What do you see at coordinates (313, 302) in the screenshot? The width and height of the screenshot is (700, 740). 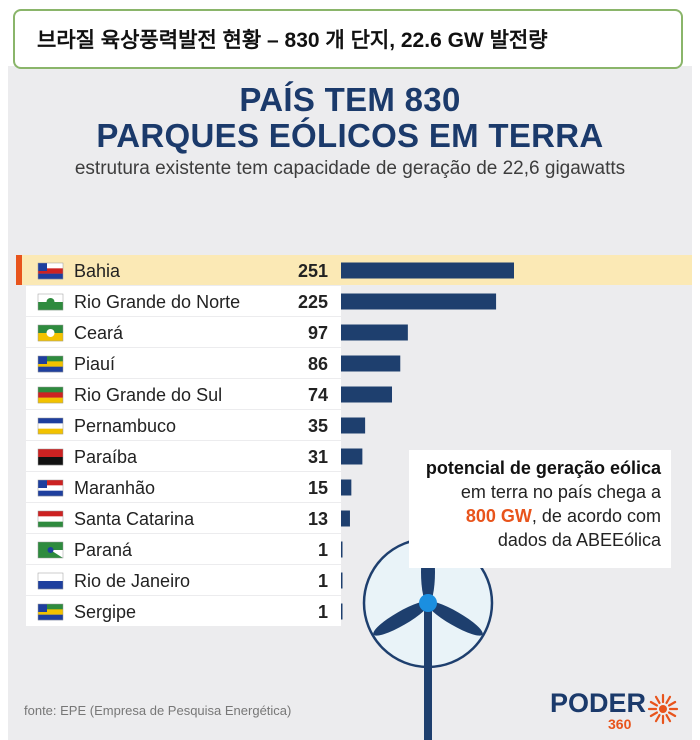 I see `value-label: 225` at bounding box center [313, 302].